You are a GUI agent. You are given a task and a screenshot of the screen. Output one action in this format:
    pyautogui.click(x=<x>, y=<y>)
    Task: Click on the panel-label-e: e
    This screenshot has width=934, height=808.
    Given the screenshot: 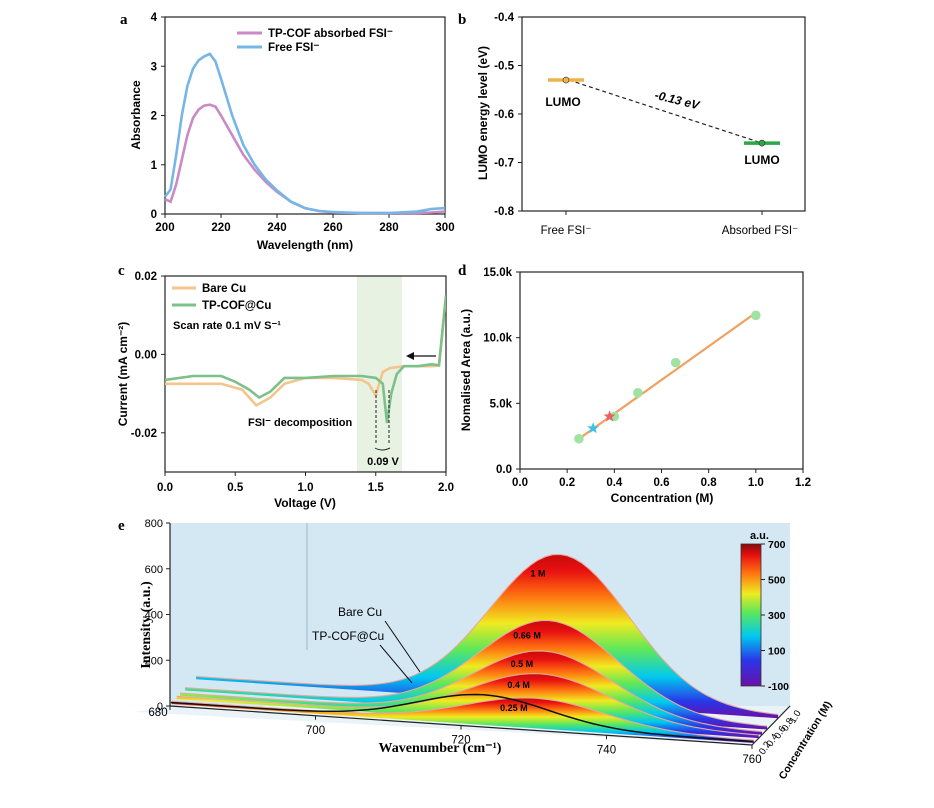 What is the action you would take?
    pyautogui.click(x=121, y=526)
    